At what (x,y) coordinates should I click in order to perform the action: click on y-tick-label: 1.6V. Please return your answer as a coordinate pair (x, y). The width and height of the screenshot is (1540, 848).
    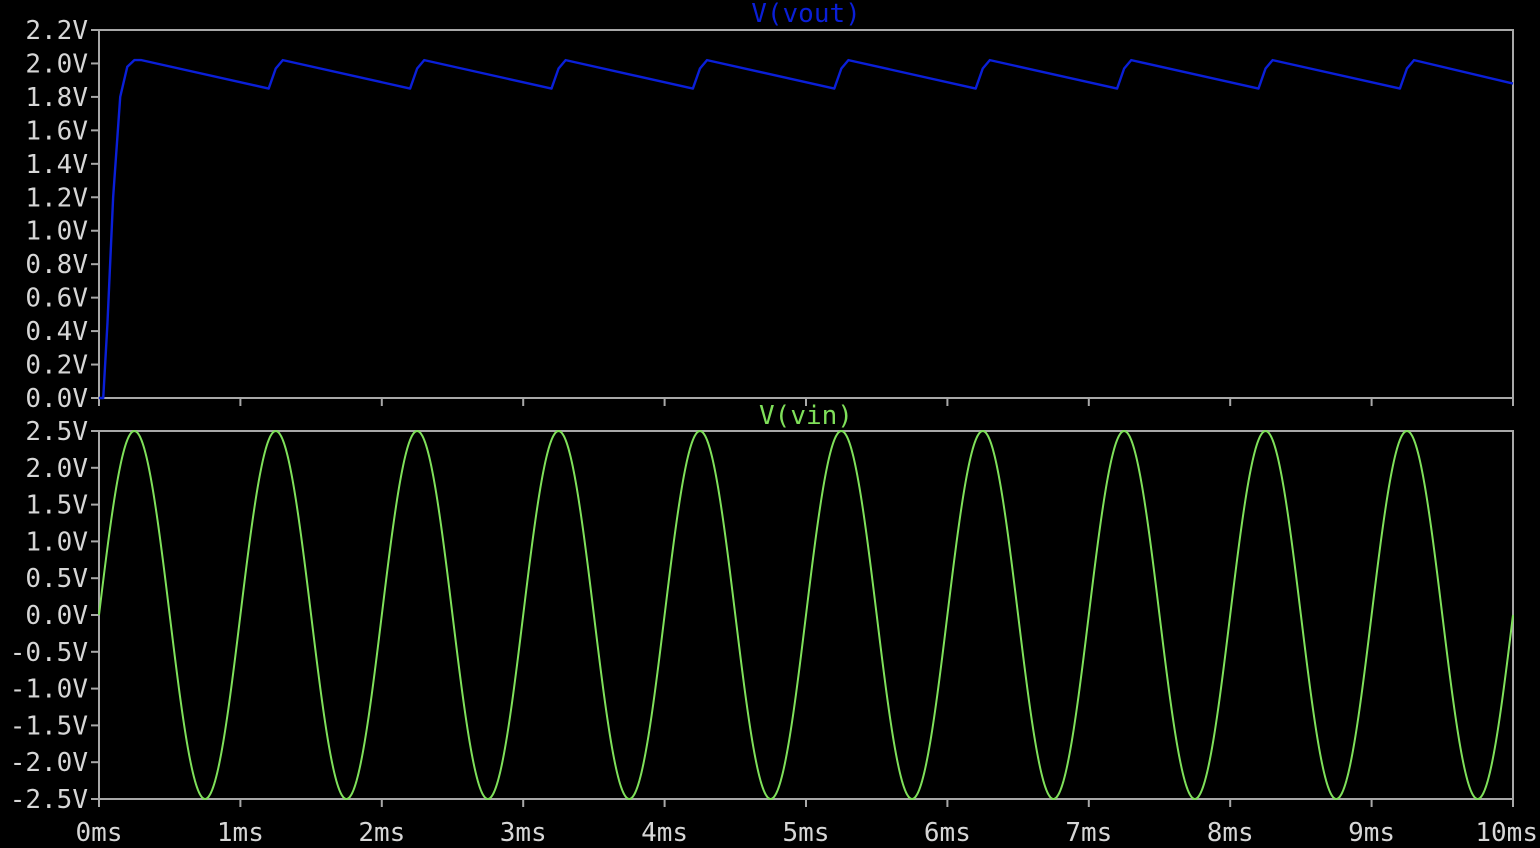
    Looking at the image, I should click on (56, 131).